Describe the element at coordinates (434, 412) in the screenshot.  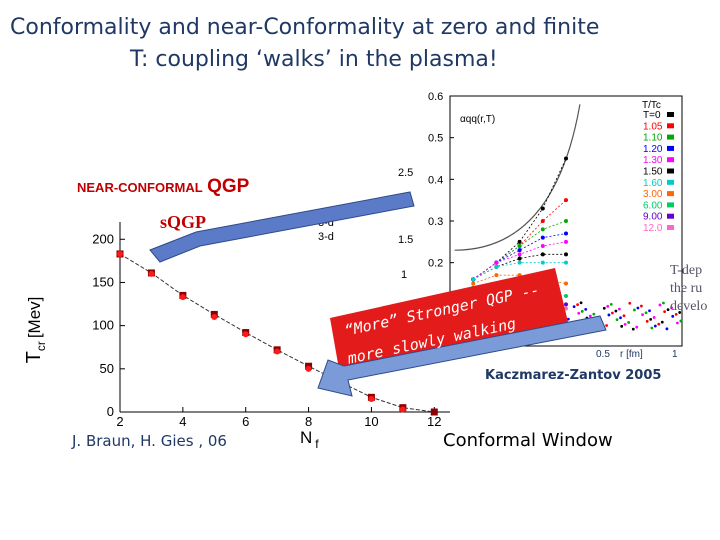
I see `left-point-square` at that location.